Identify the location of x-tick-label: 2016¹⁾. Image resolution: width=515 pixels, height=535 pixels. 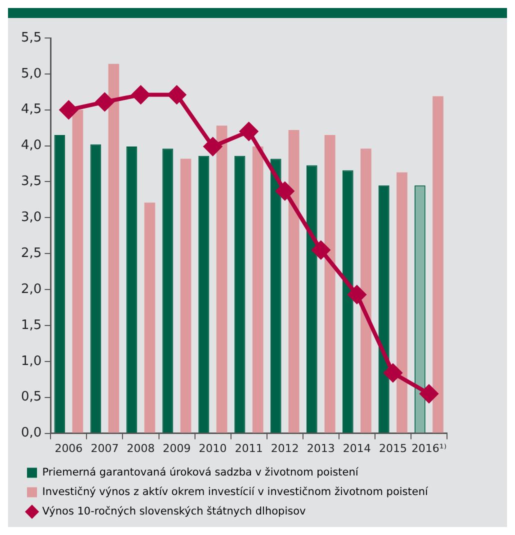
(429, 448).